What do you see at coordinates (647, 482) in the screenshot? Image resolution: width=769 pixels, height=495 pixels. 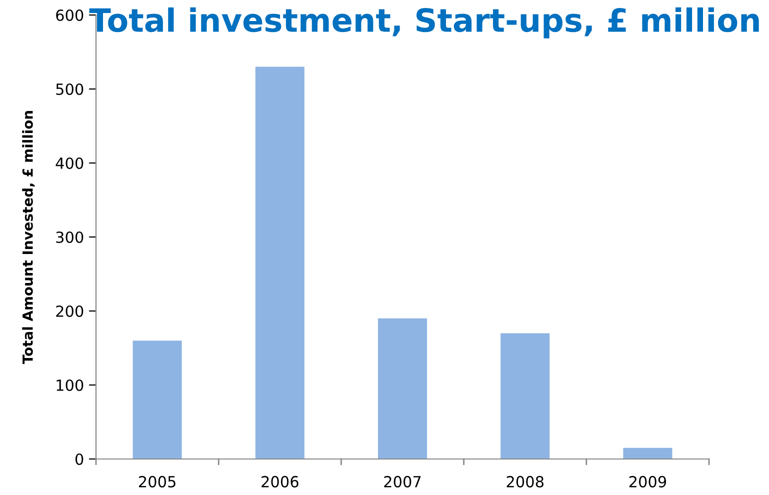 I see `x-tick-label: 2009` at bounding box center [647, 482].